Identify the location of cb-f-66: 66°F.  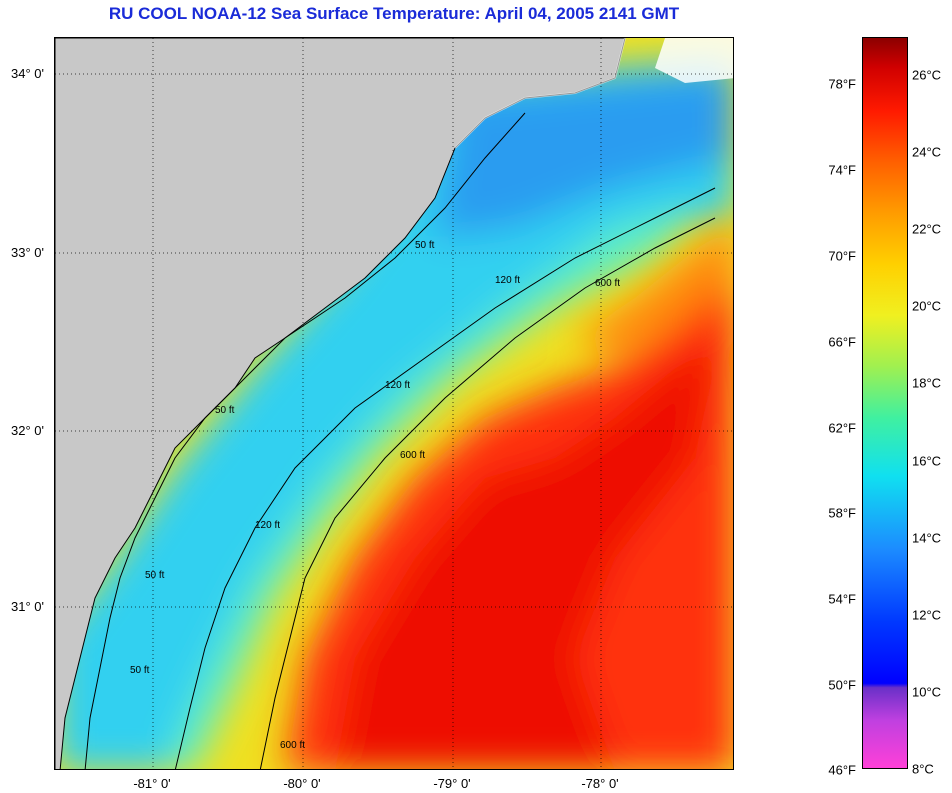
(842, 342).